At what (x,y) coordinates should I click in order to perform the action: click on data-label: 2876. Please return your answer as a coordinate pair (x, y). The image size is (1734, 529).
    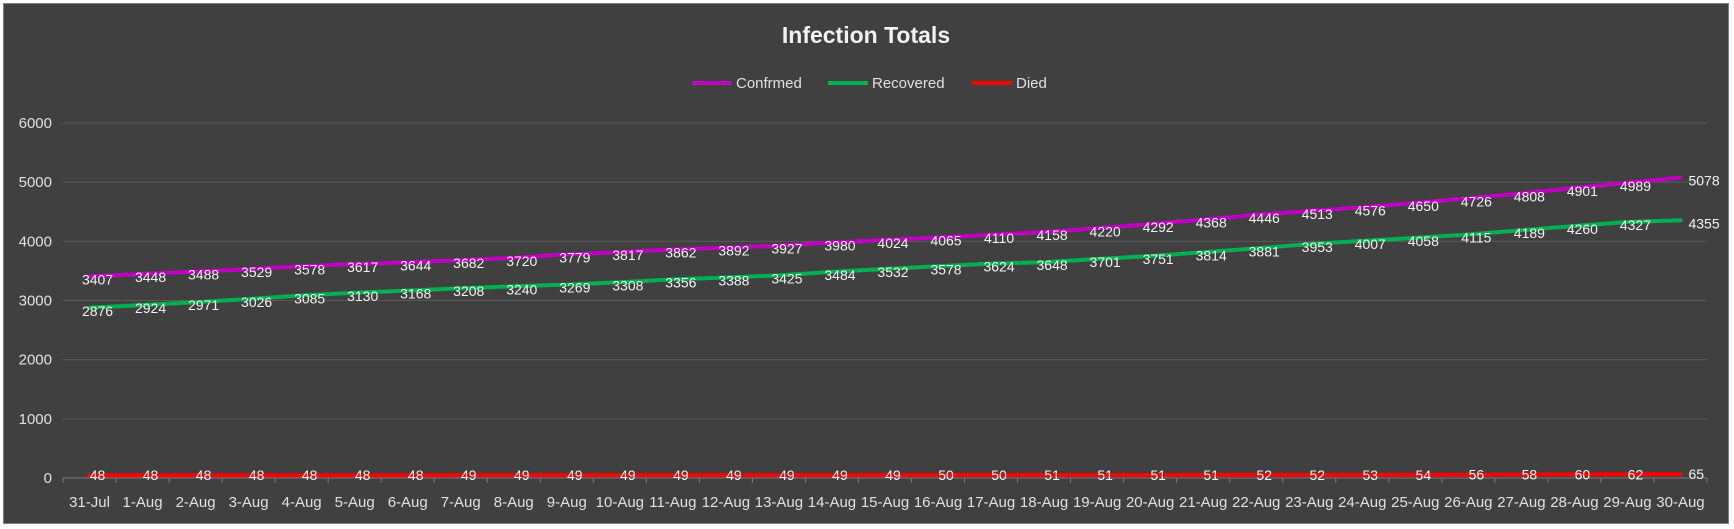
    Looking at the image, I should click on (97, 311).